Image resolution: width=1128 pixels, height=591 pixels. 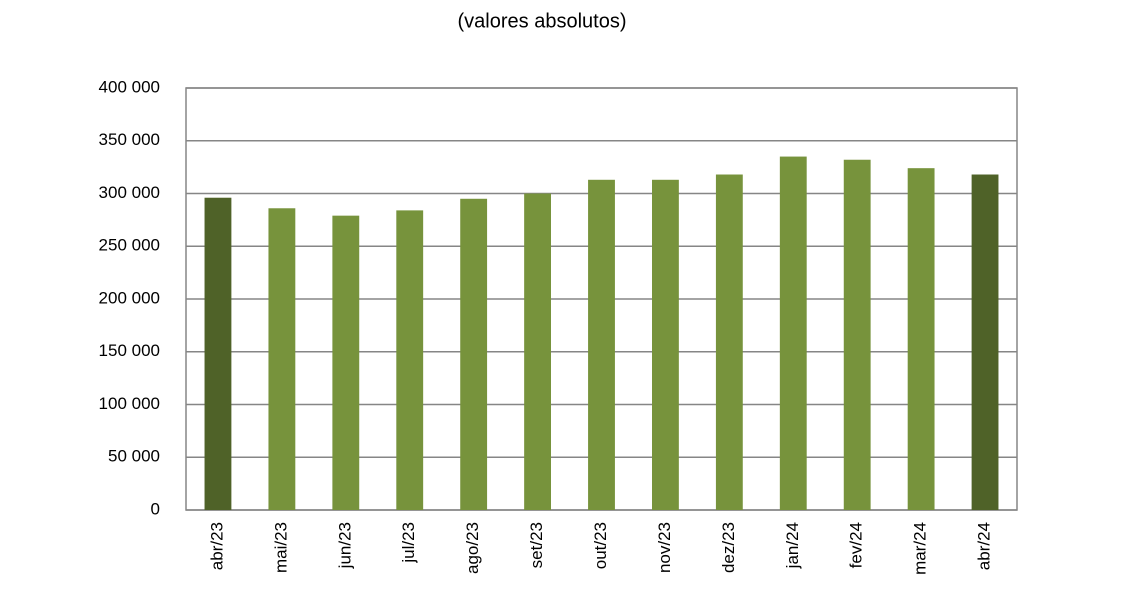 What do you see at coordinates (856, 545) in the screenshot?
I see `x-tick-label: fev/24` at bounding box center [856, 545].